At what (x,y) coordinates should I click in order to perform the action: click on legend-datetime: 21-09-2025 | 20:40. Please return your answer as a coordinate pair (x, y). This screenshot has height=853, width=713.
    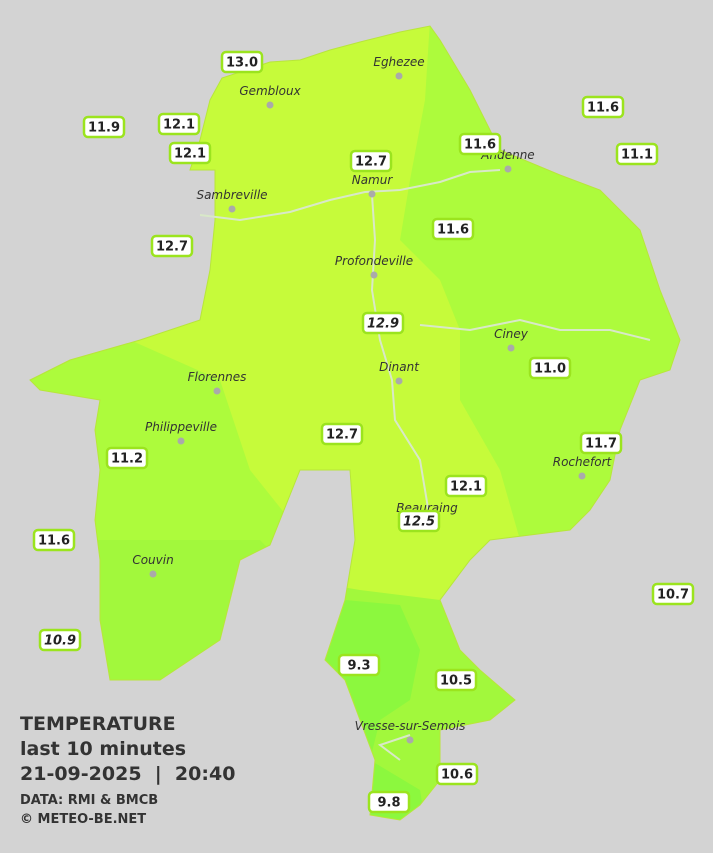
    Looking at the image, I should click on (127, 774).